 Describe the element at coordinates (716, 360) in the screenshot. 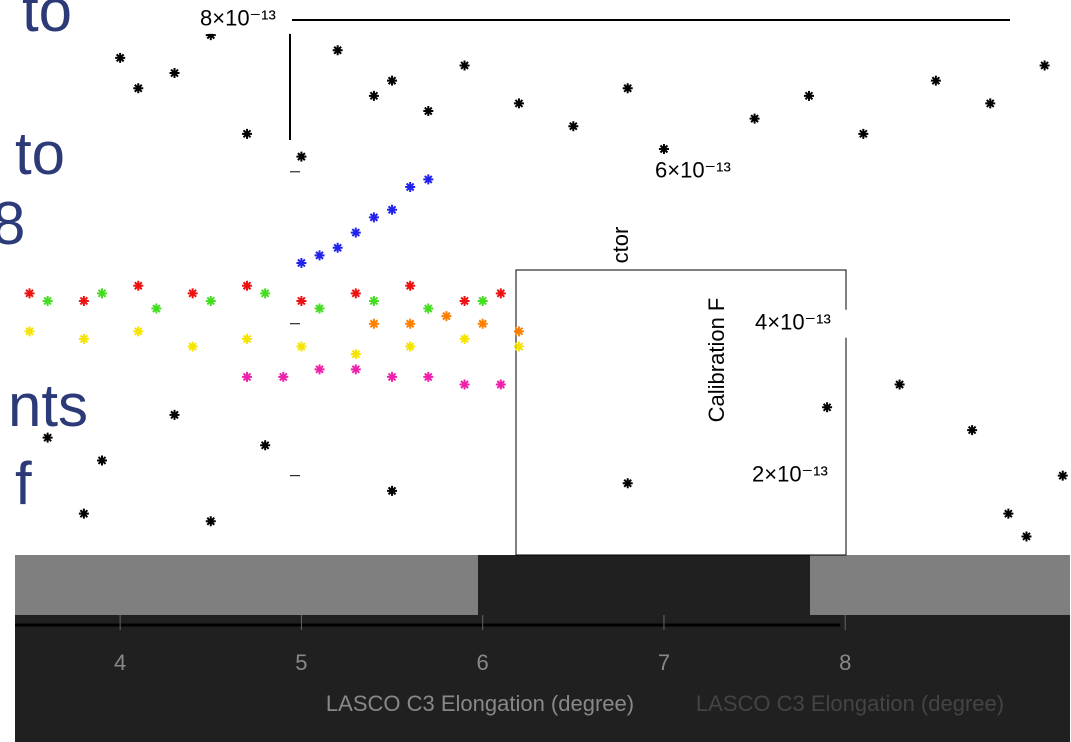

I see `y-label-part: Calibration F` at that location.